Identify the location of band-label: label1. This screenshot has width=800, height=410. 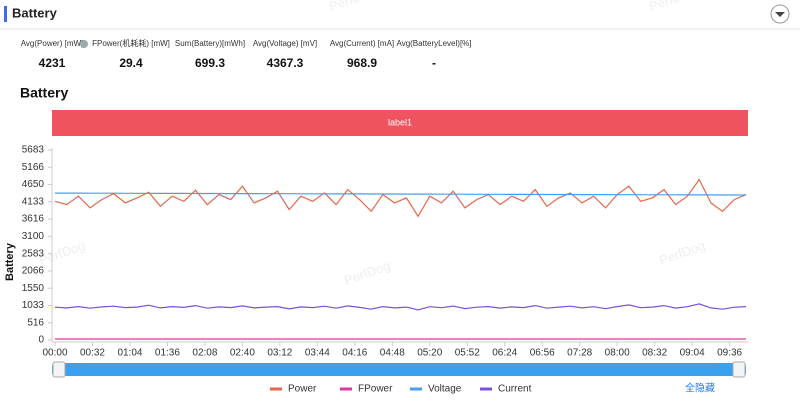
(400, 122).